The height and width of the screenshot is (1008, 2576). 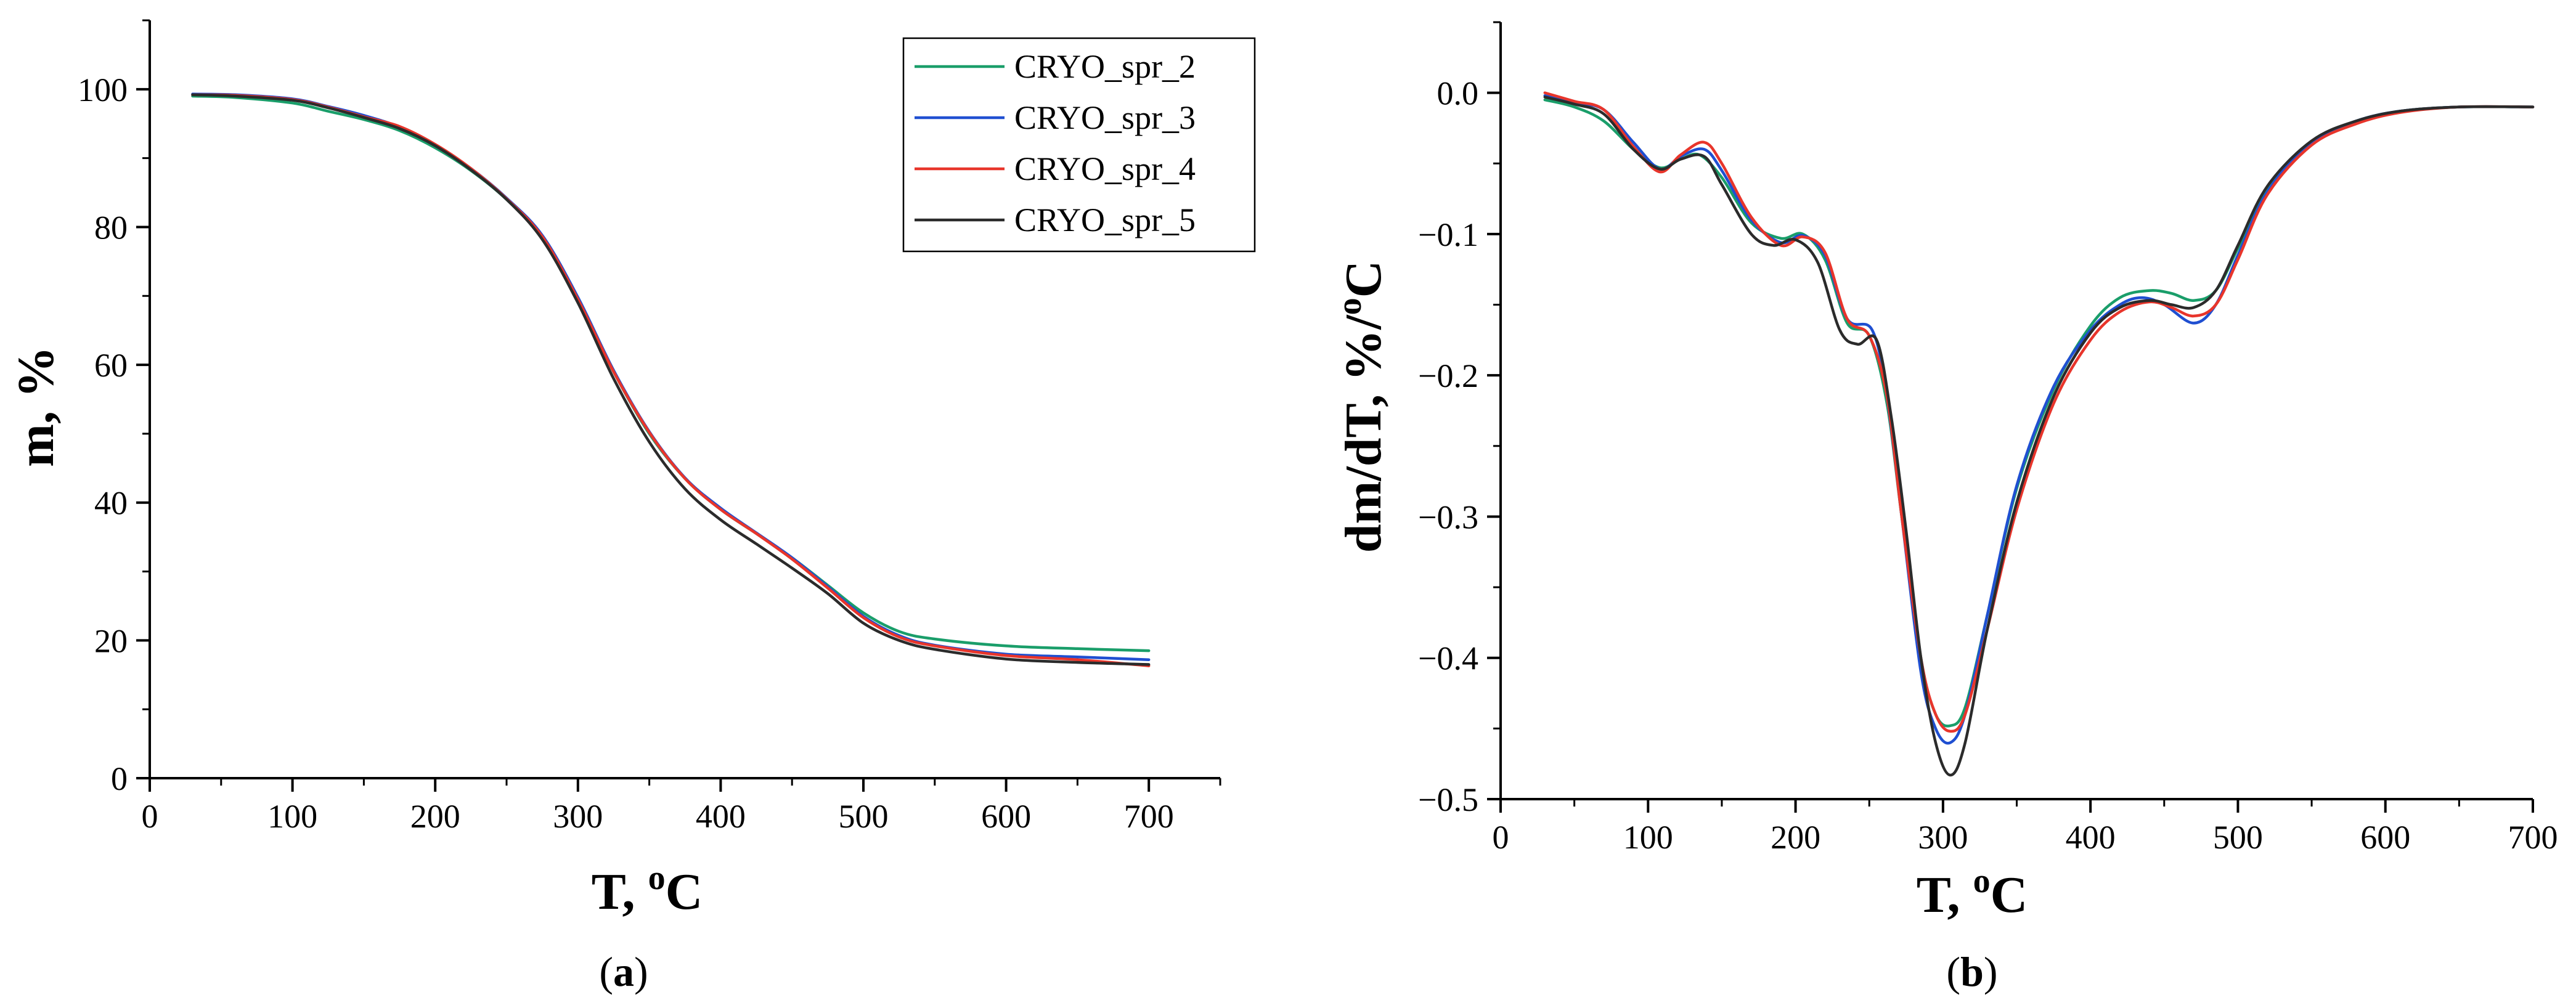 I want to click on panel-b-x-tick-label: 100, so click(x=1648, y=837).